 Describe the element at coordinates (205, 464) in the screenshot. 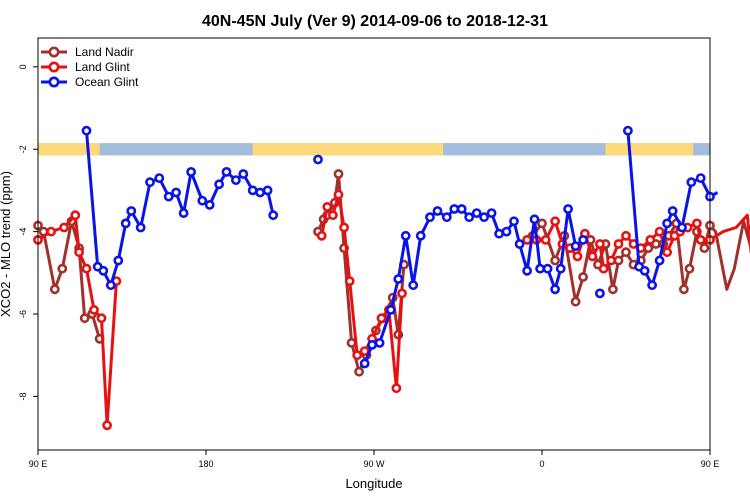

I see `x-tick-label: 180` at that location.